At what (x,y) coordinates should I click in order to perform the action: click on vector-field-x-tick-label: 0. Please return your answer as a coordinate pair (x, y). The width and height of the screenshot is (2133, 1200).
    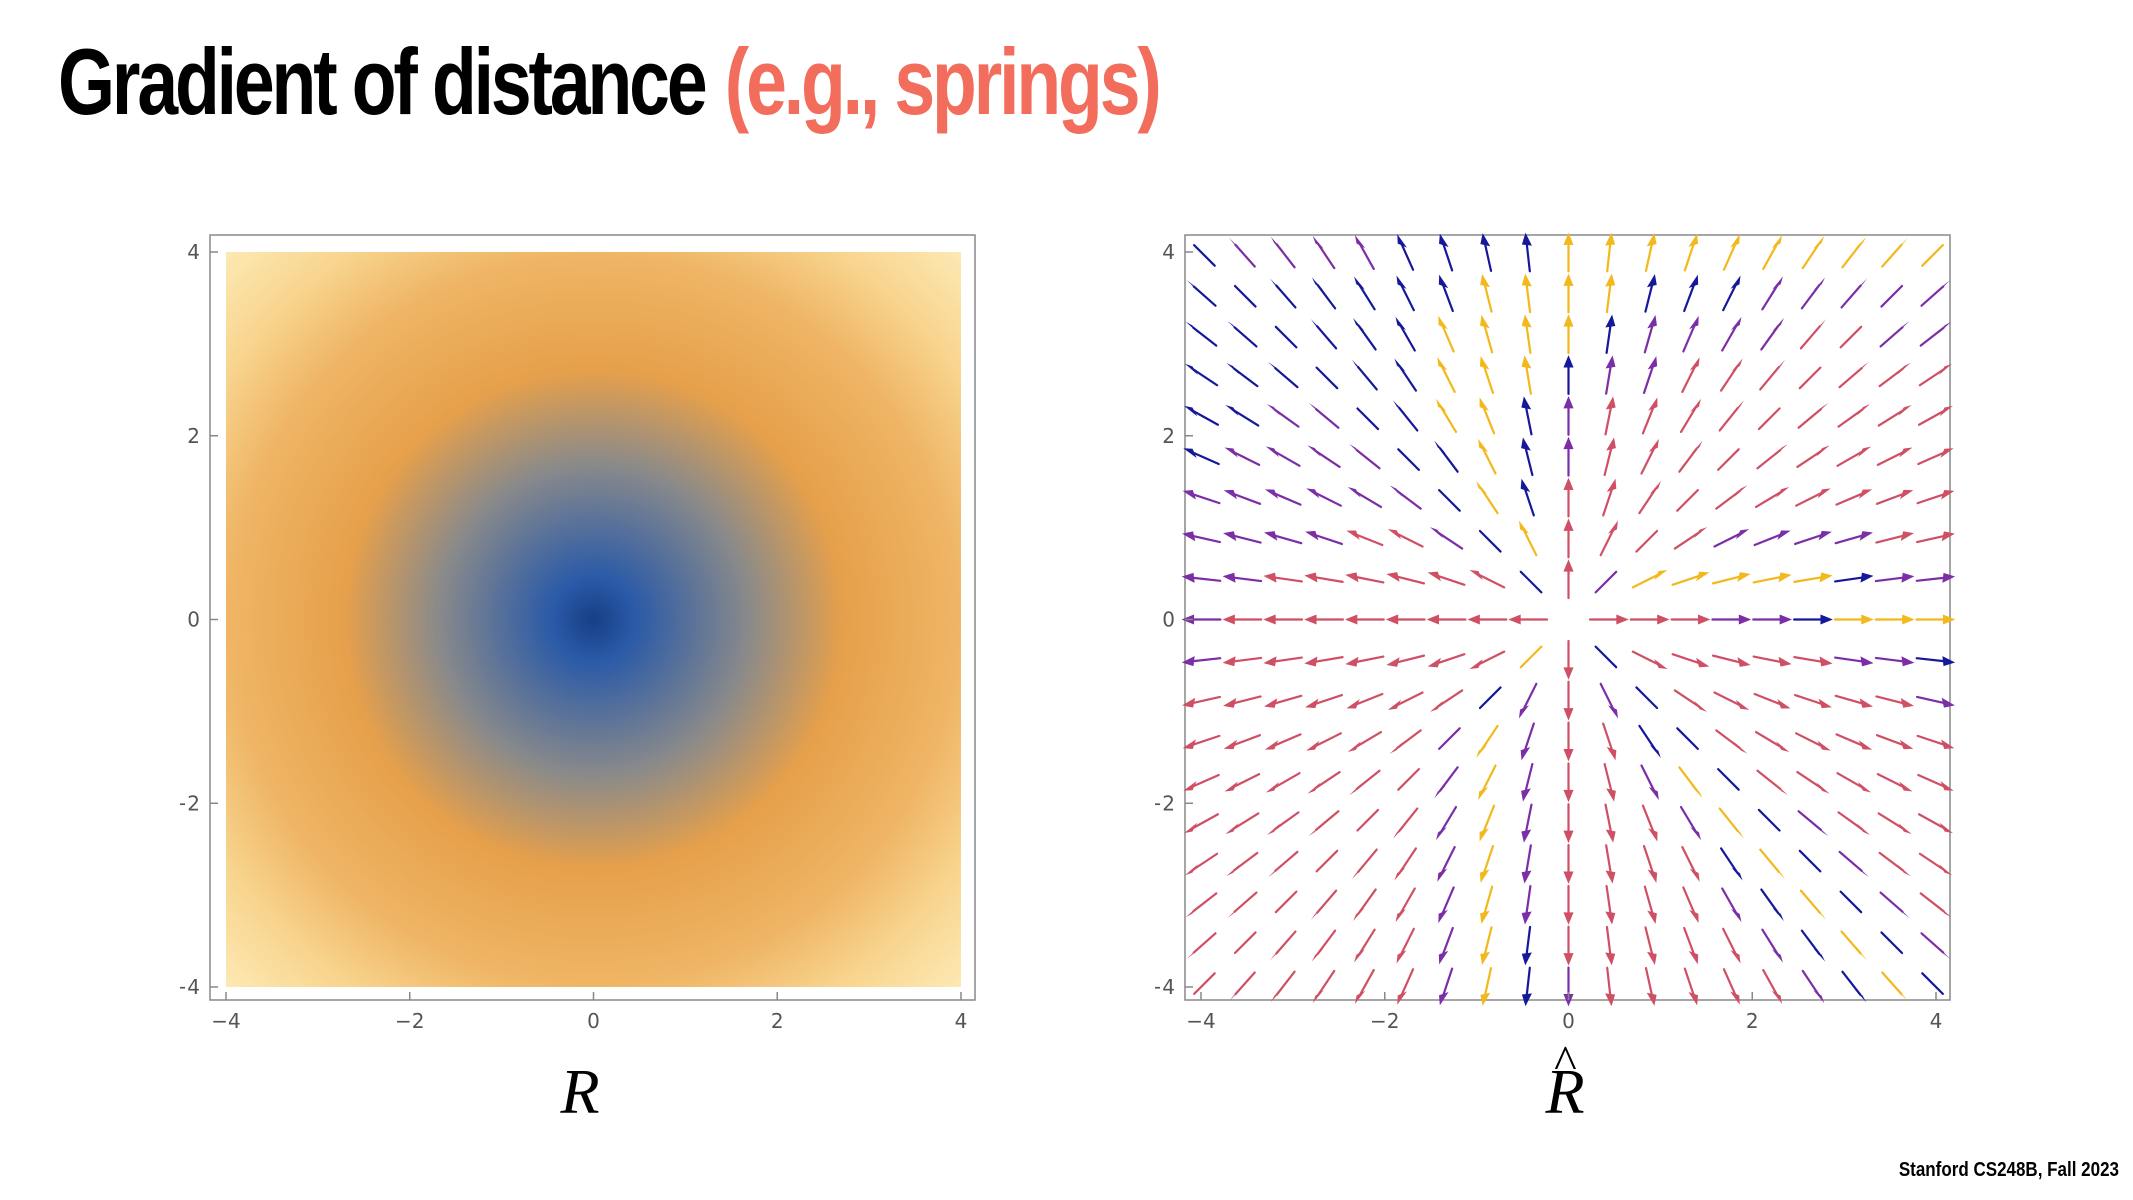
    Looking at the image, I should click on (1568, 1019).